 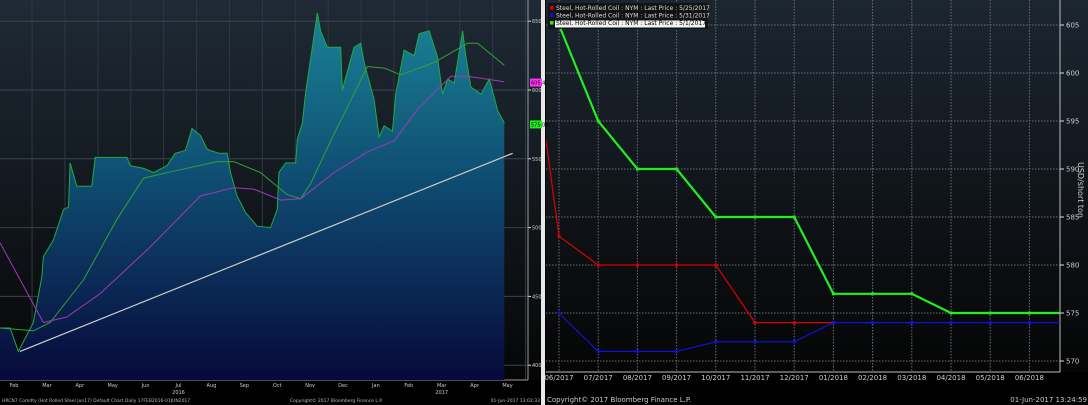 What do you see at coordinates (343, 386) in the screenshot?
I see `x-tick-label: Dec` at bounding box center [343, 386].